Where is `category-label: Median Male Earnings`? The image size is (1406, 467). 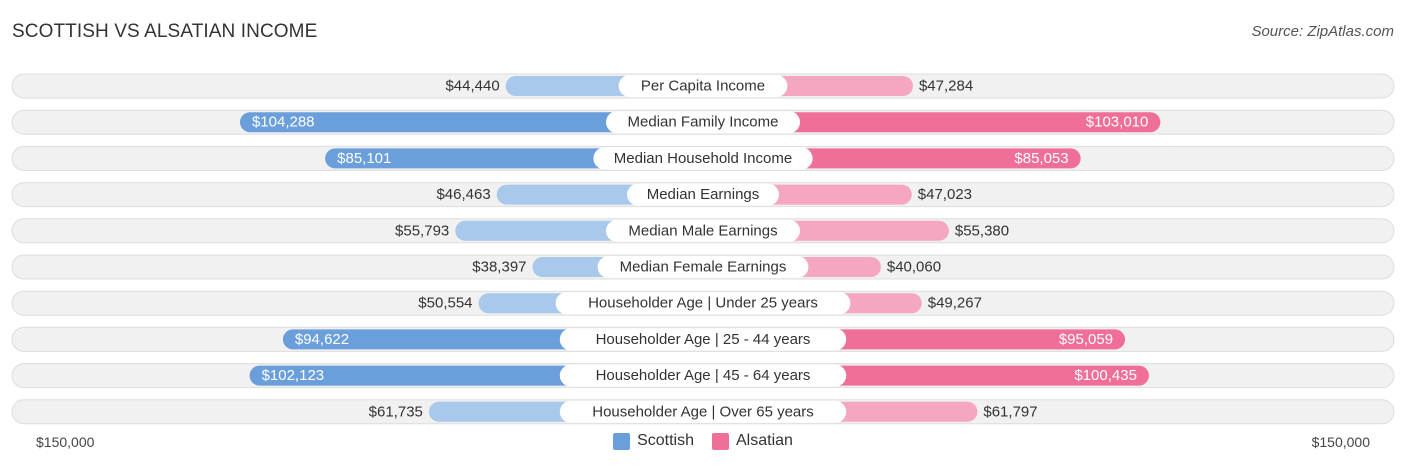
category-label: Median Male Earnings is located at coordinates (702, 230).